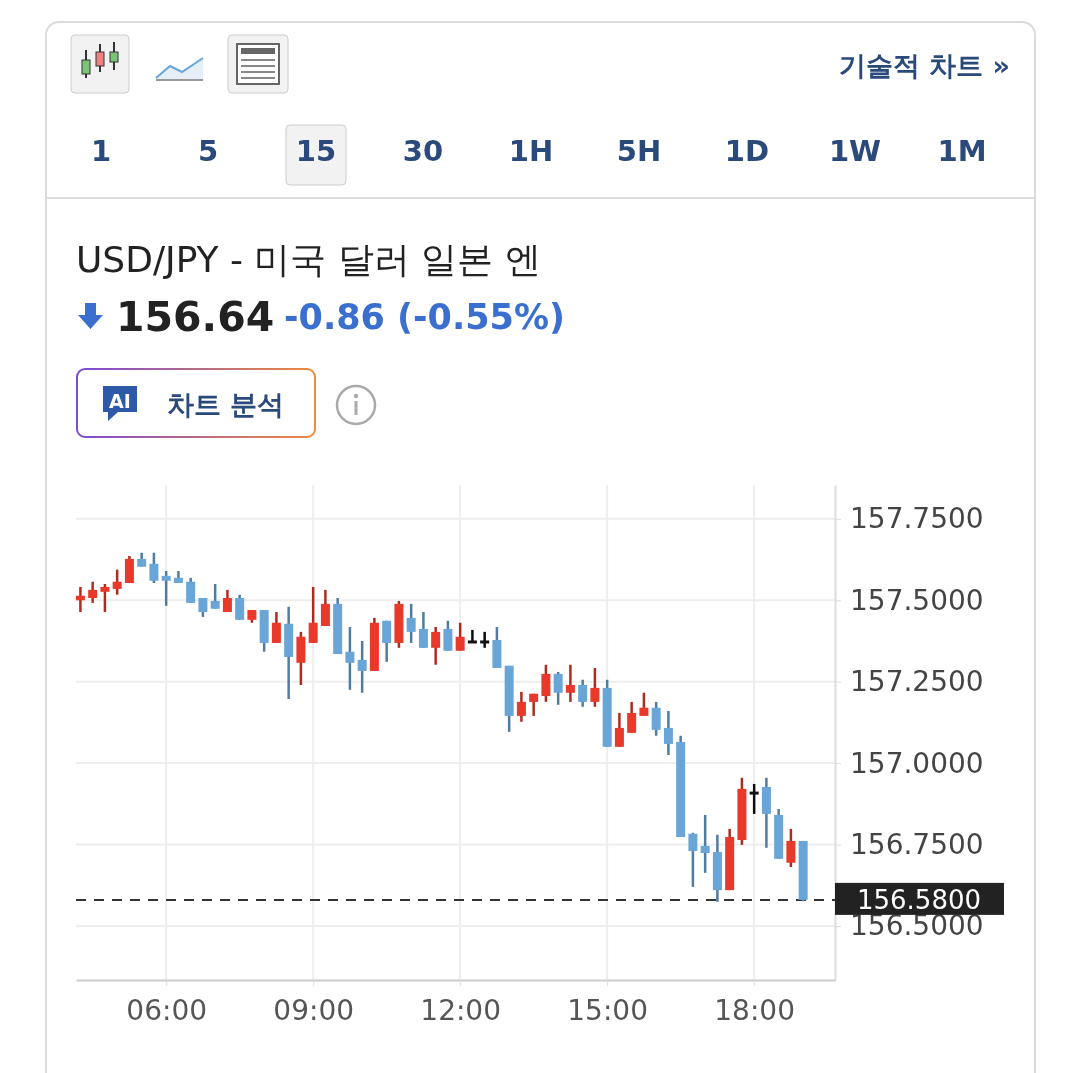  Describe the element at coordinates (917, 519) in the screenshot. I see `y-tick-label: 157.7500` at that location.